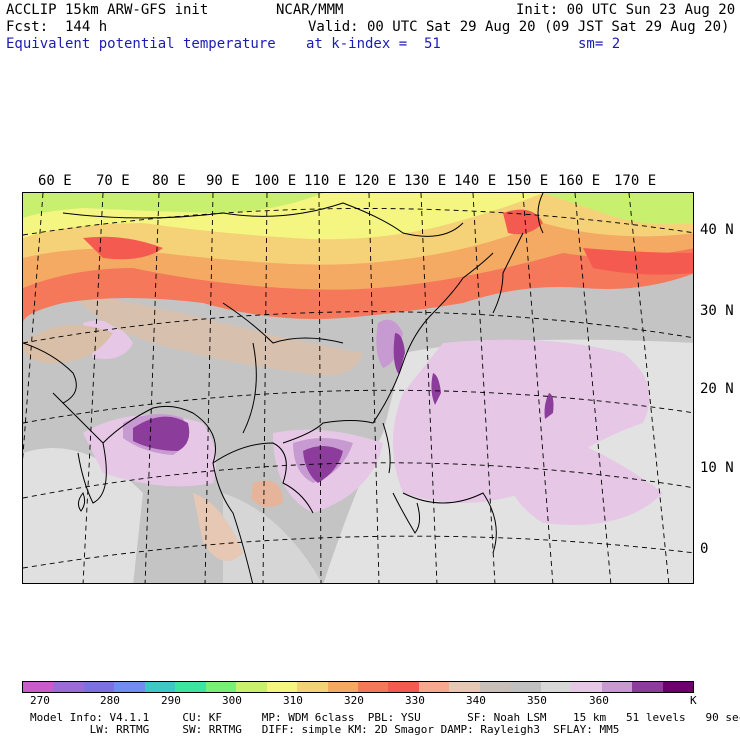 This screenshot has height=740, width=740. I want to click on lon-label: 100 E, so click(275, 181).